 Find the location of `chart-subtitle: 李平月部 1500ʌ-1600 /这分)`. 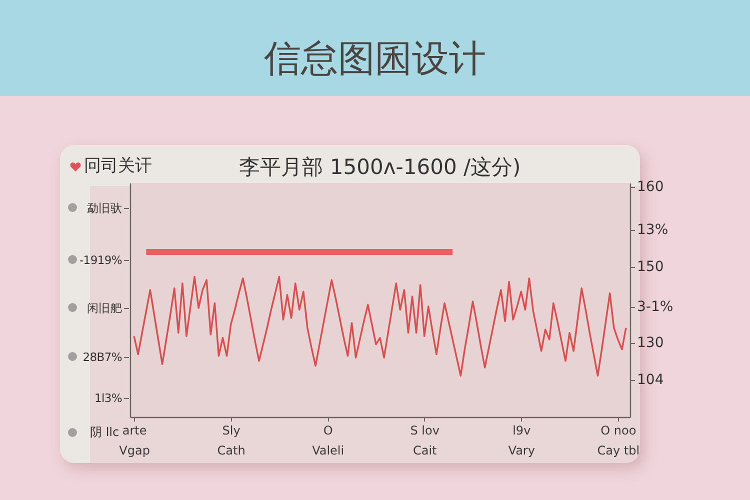

chart-subtitle: 李平月部 1500ʌ-1600 /这分) is located at coordinates (380, 167).